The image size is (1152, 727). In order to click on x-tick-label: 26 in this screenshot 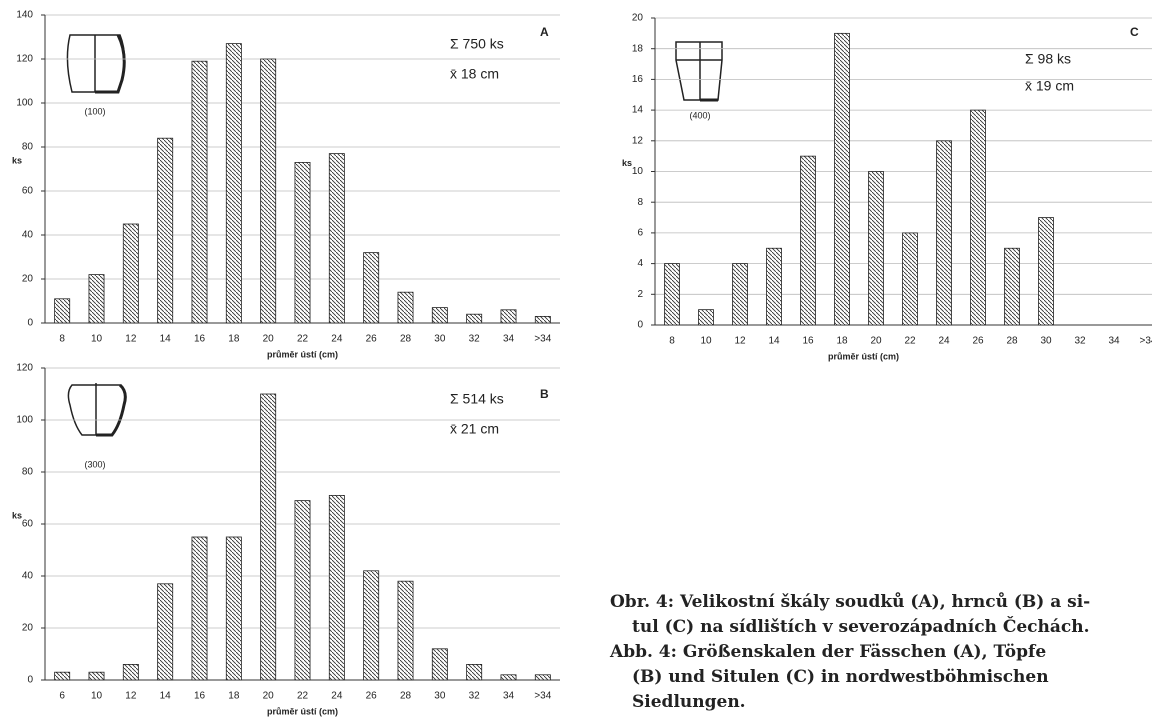, I will do `click(372, 696)`.